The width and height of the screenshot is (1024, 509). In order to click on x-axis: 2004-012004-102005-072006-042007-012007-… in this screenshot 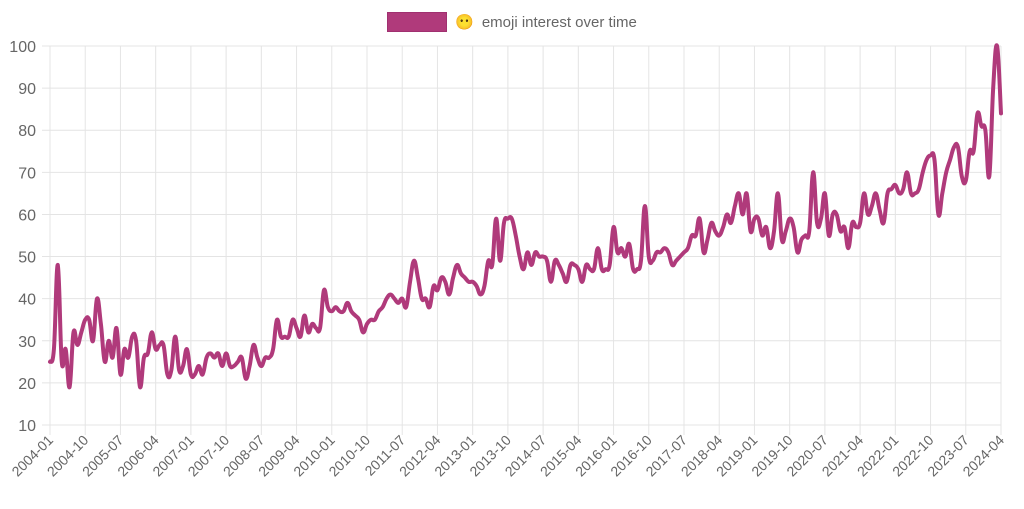, I will do `click(507, 456)`.